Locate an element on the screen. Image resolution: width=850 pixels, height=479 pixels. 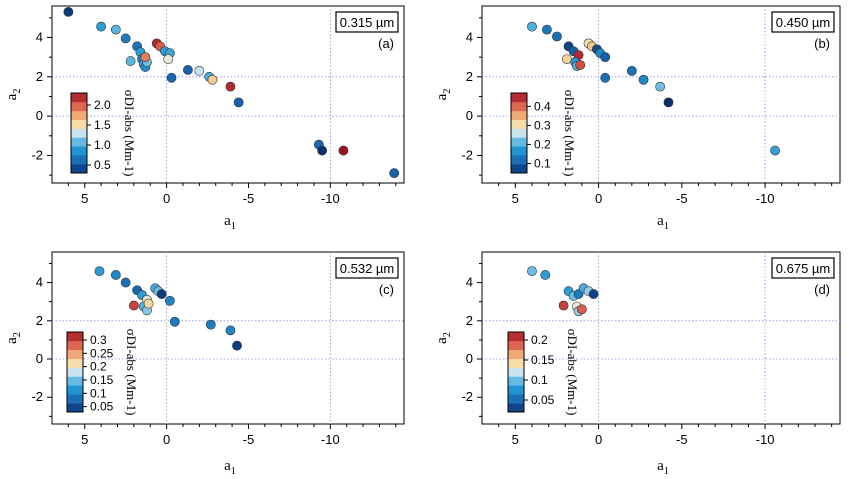
wavelength-label: 0.675 µm is located at coordinates (803, 268).